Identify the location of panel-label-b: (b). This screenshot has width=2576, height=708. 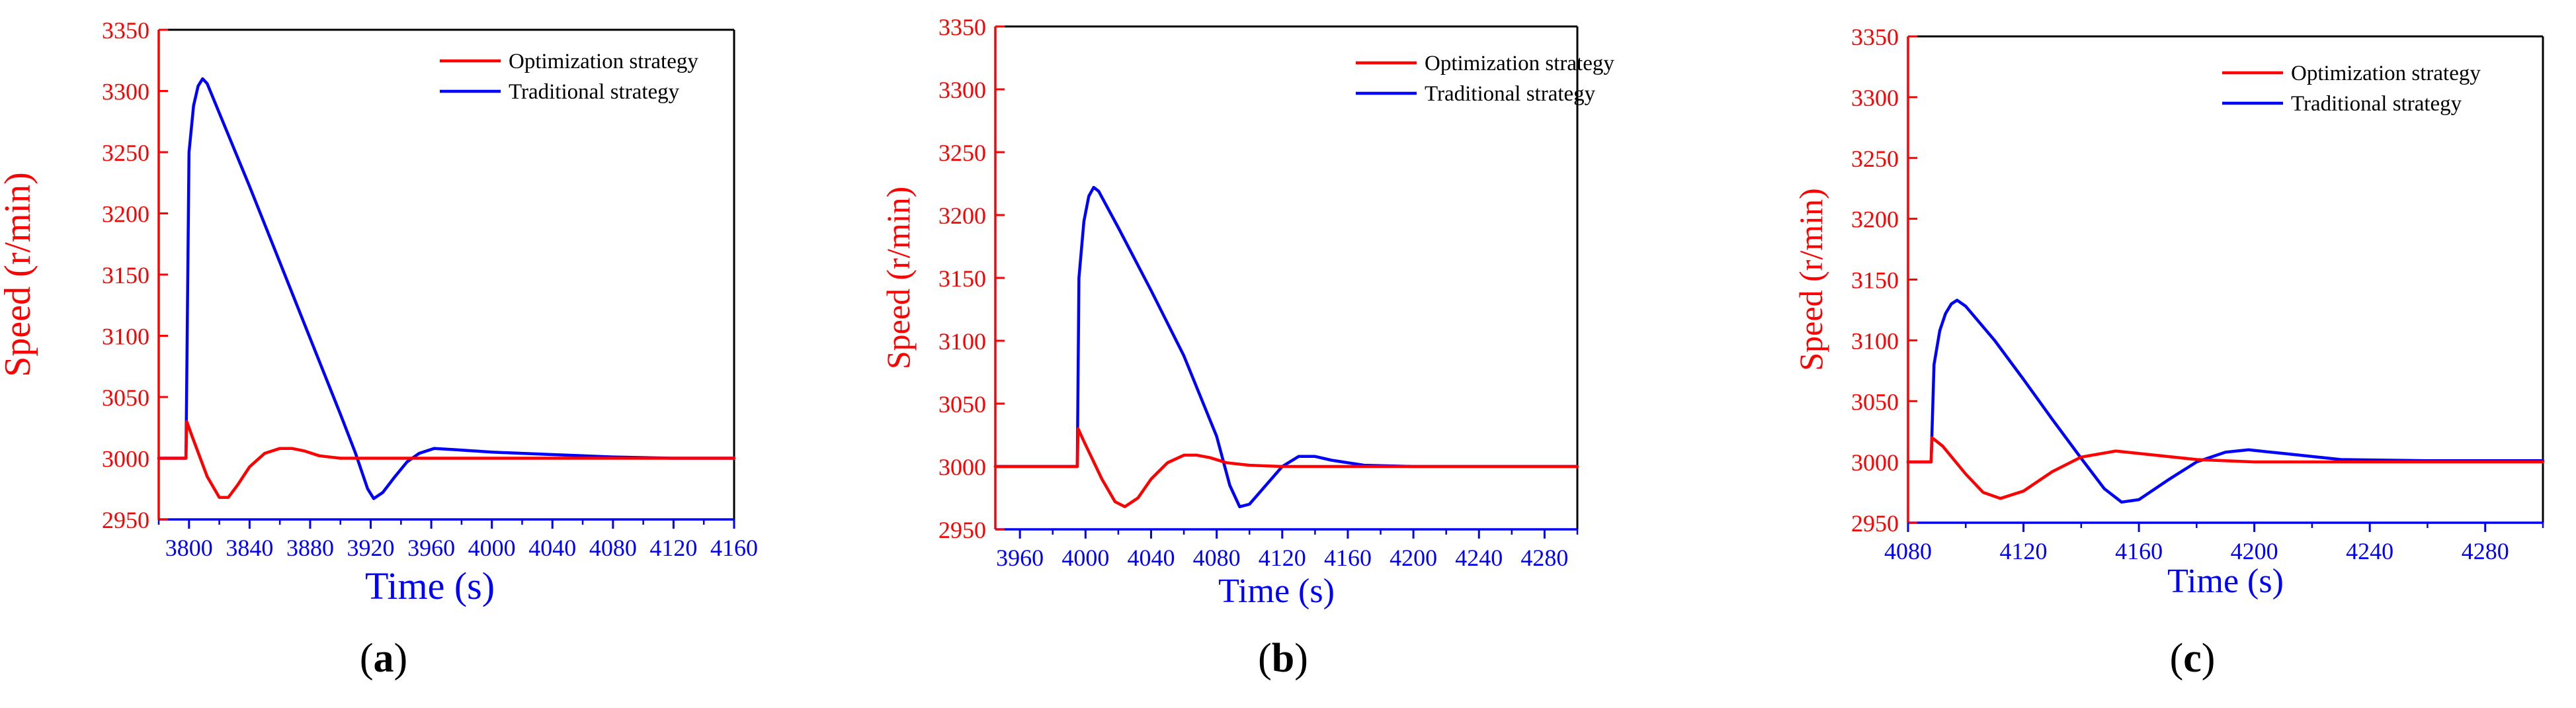
(1283, 658).